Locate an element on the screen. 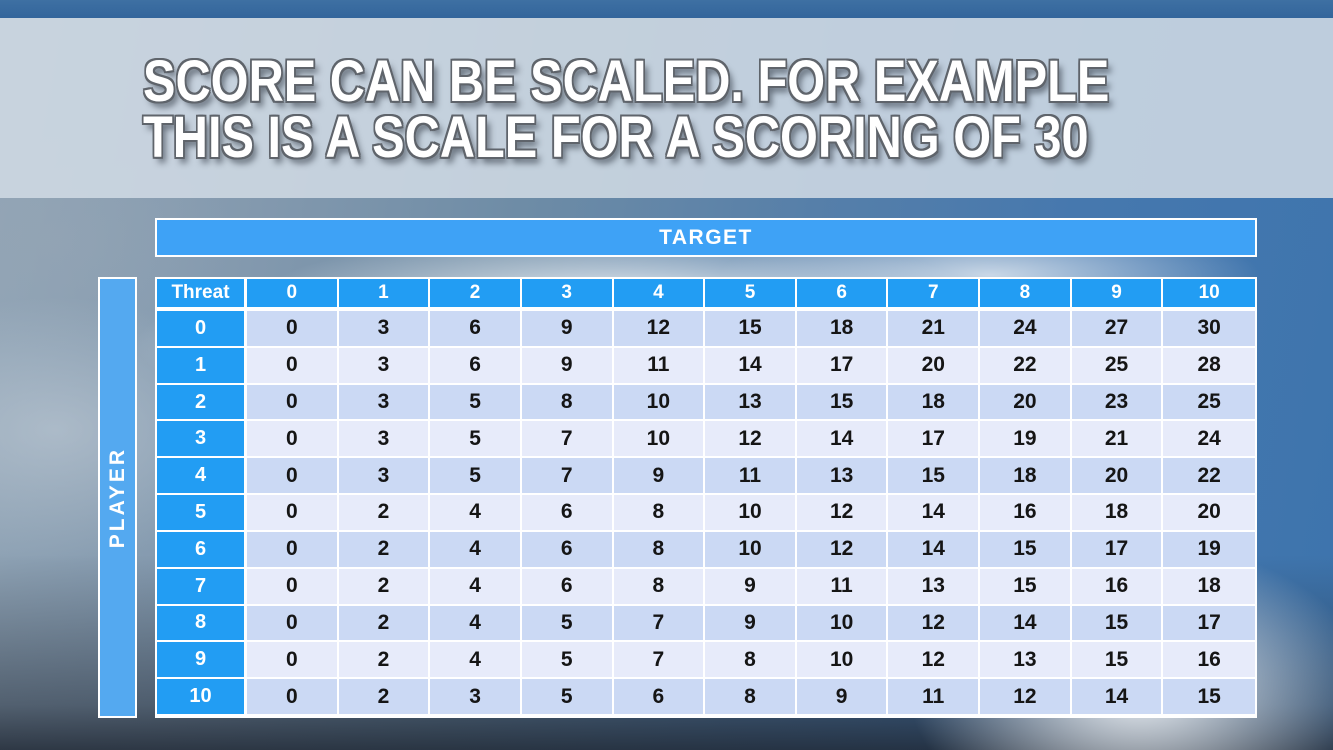  score-cell-r4-c5: 11 is located at coordinates (751, 477).